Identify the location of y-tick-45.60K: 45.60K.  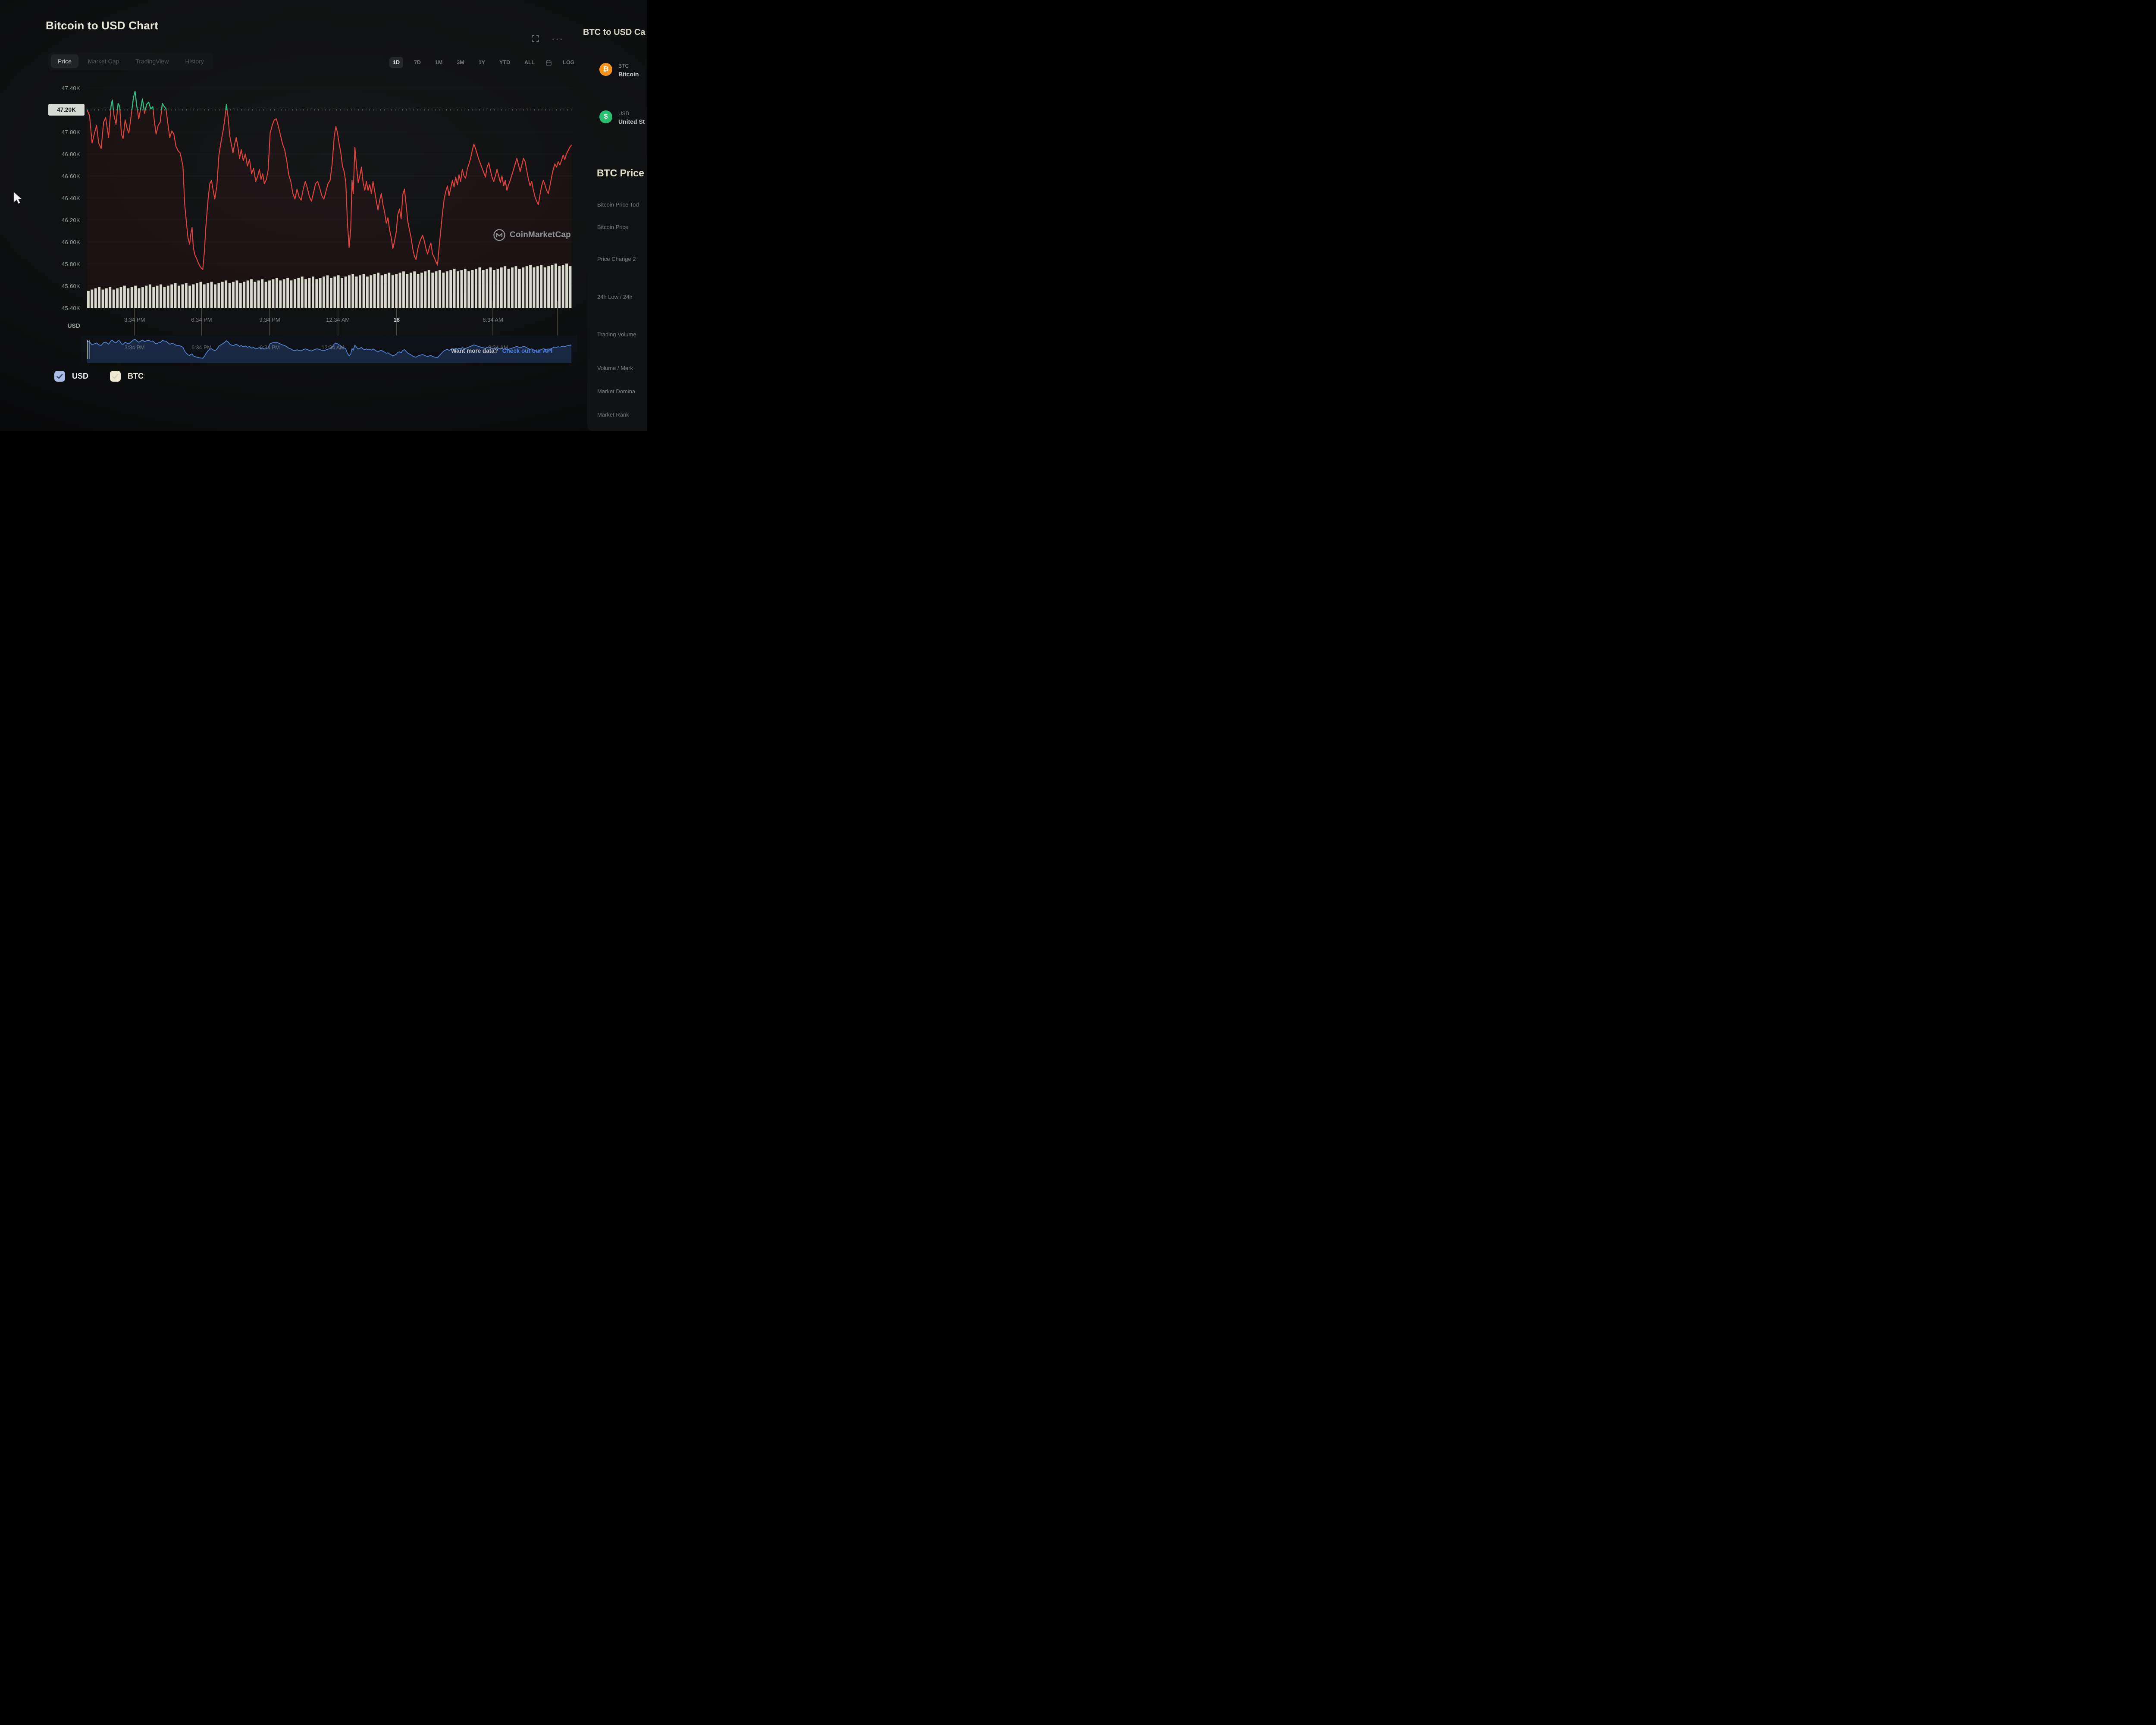
(70, 286).